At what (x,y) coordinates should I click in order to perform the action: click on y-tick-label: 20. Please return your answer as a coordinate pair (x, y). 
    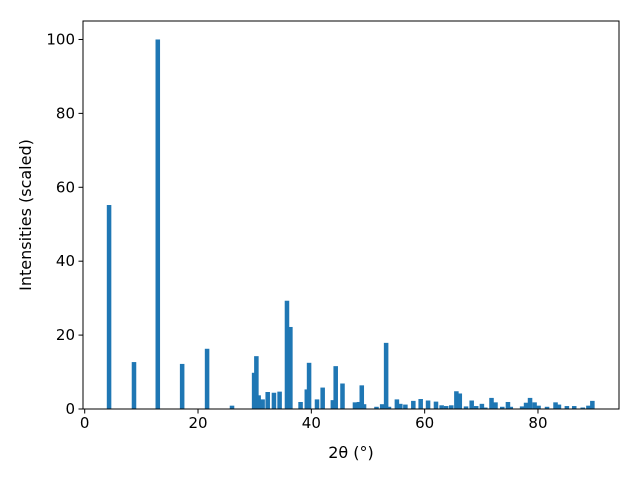
    Looking at the image, I should click on (65, 335).